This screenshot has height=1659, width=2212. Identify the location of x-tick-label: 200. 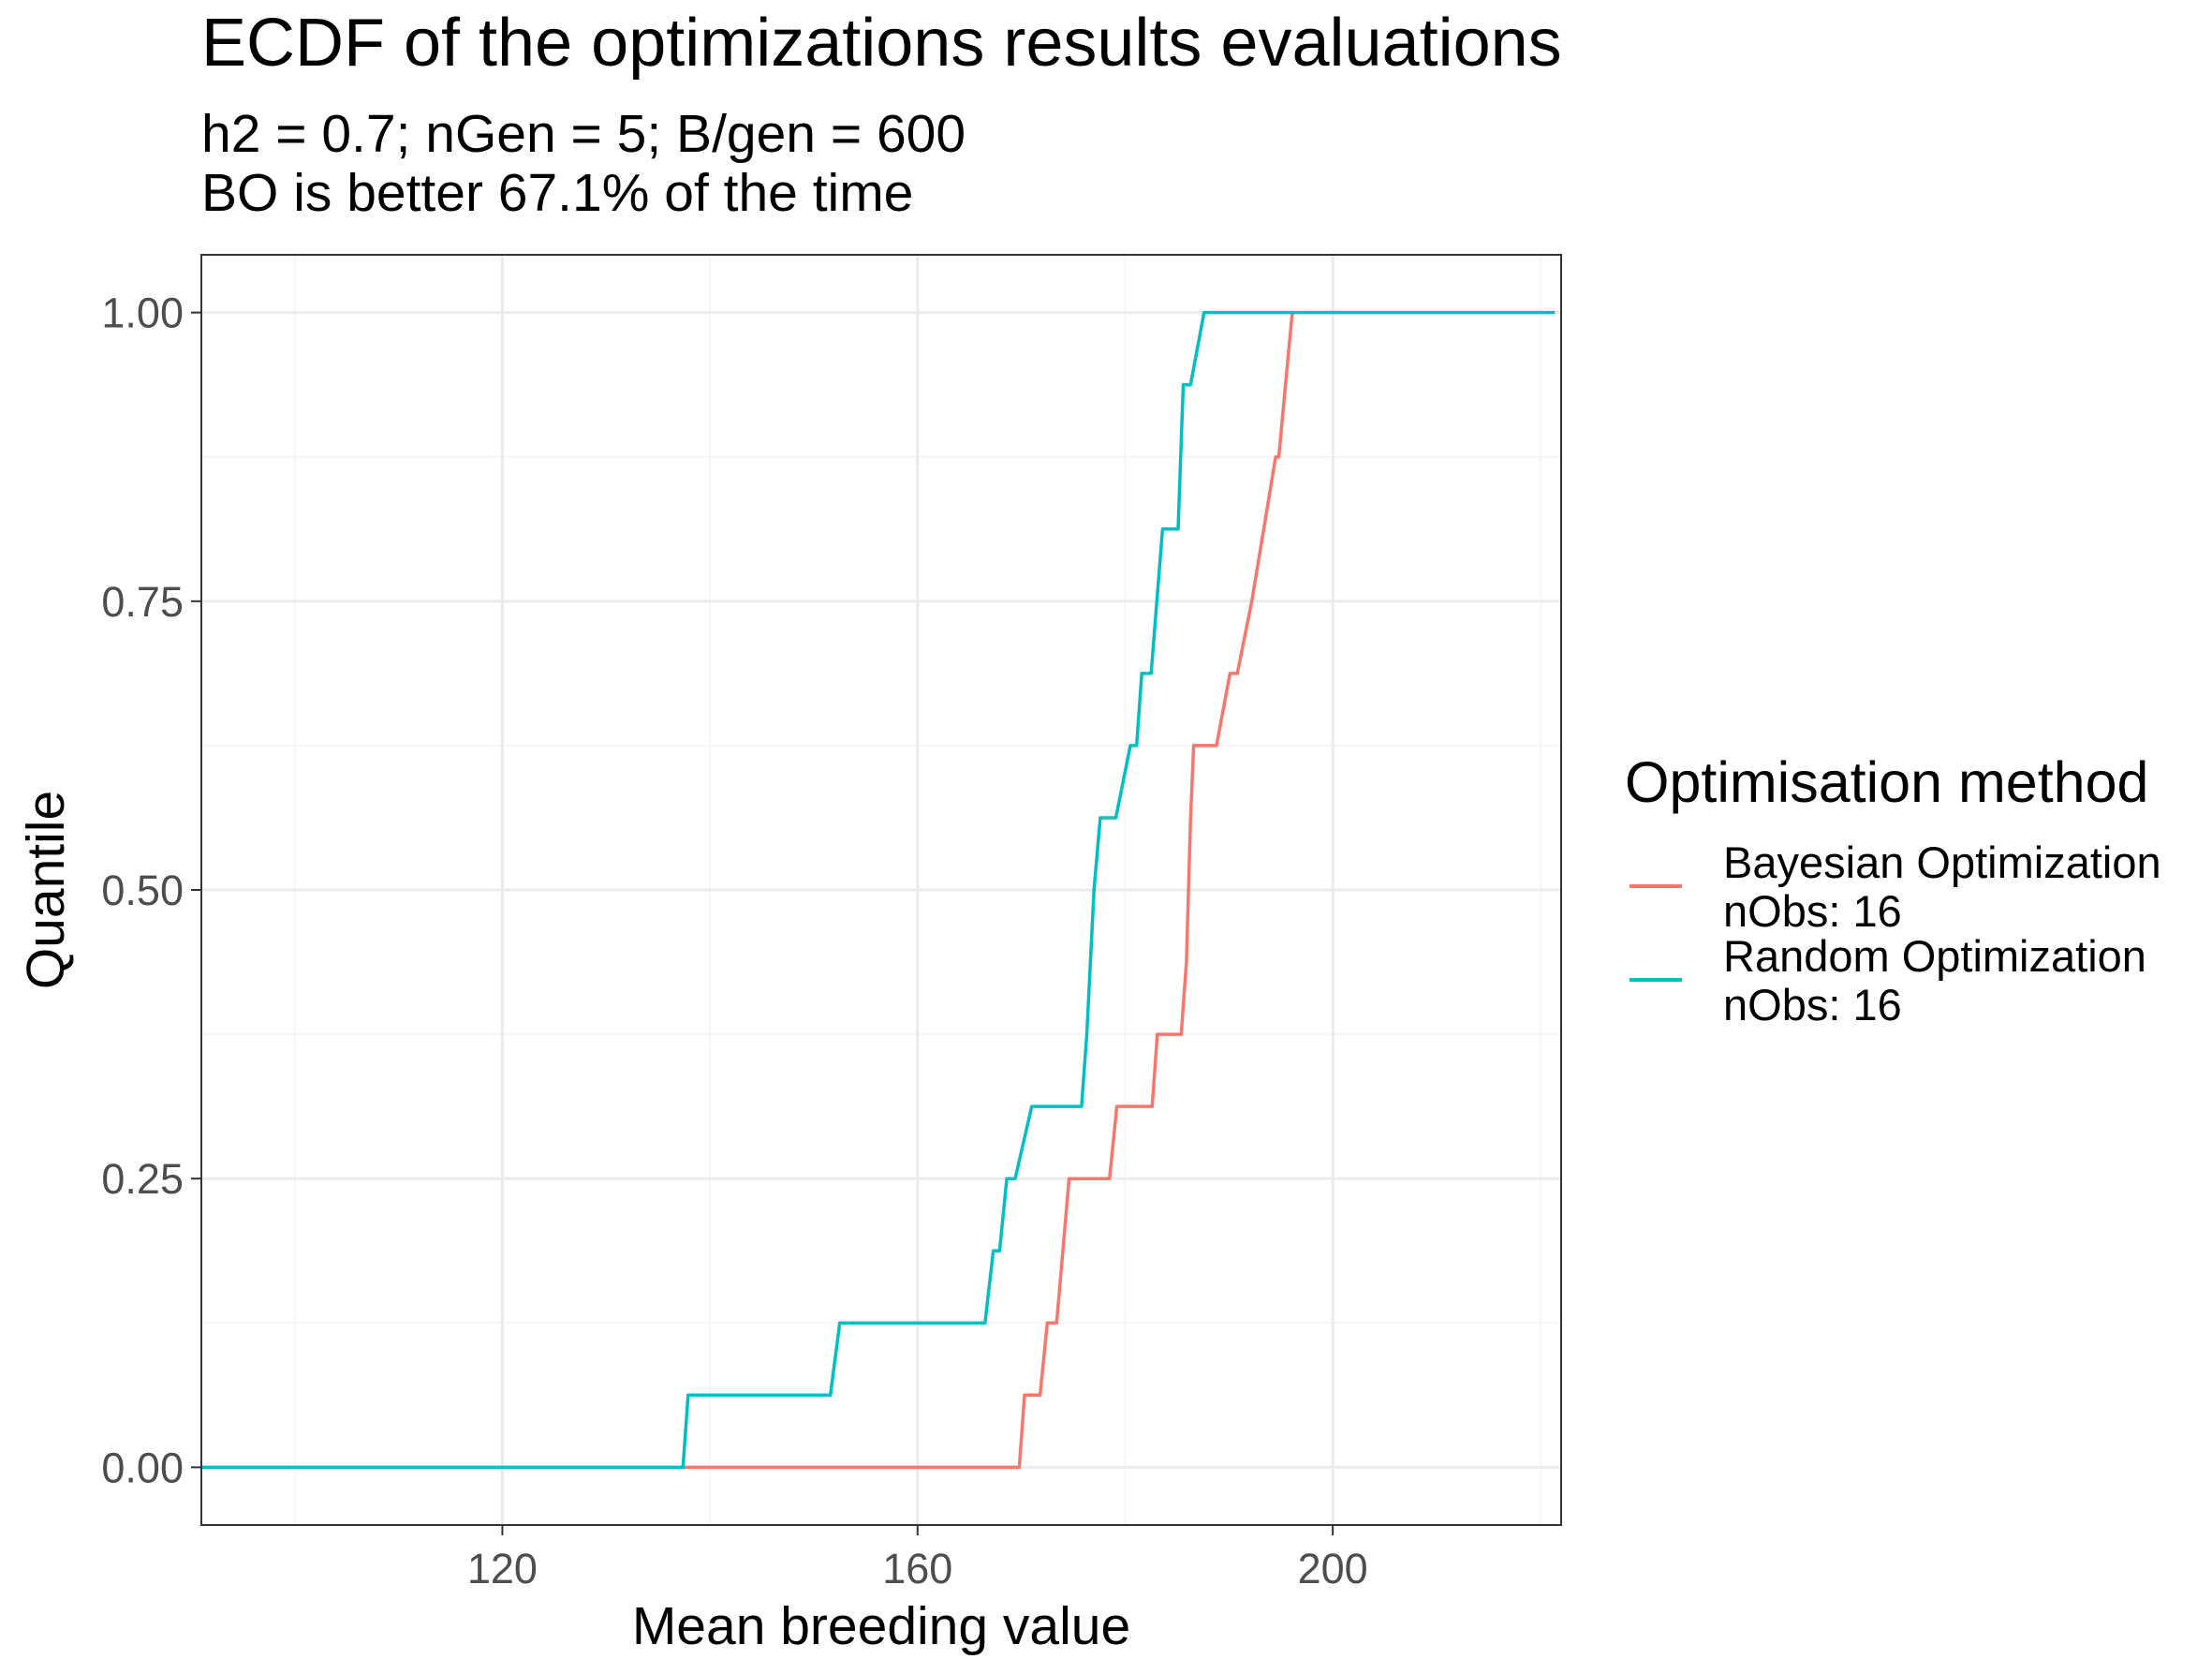
(1333, 1568).